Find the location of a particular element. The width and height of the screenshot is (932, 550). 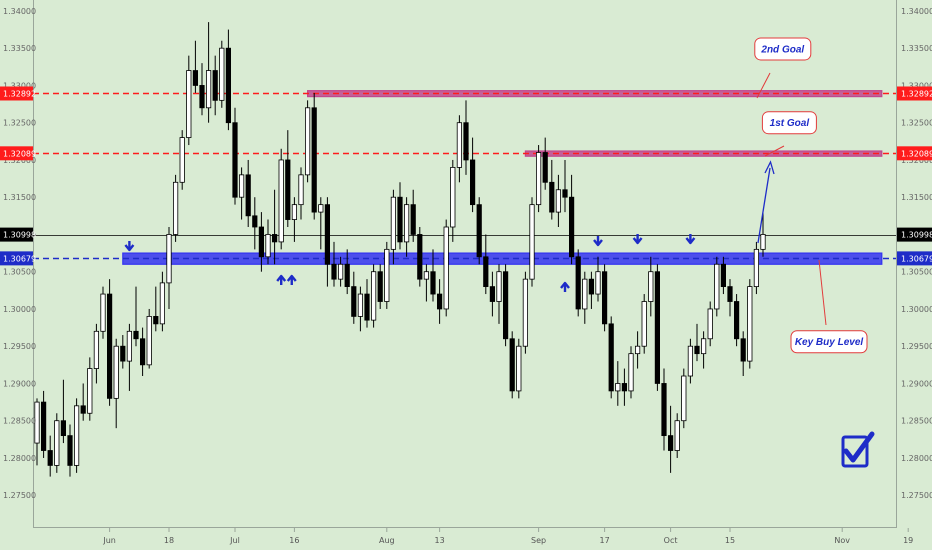

callout-label: 2nd Goal is located at coordinates (782, 49).